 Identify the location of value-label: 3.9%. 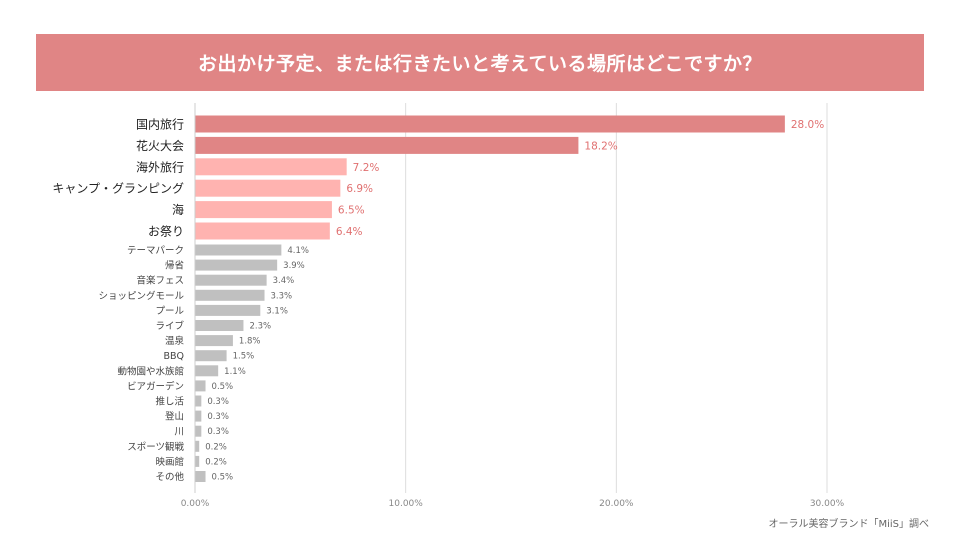
(294, 266).